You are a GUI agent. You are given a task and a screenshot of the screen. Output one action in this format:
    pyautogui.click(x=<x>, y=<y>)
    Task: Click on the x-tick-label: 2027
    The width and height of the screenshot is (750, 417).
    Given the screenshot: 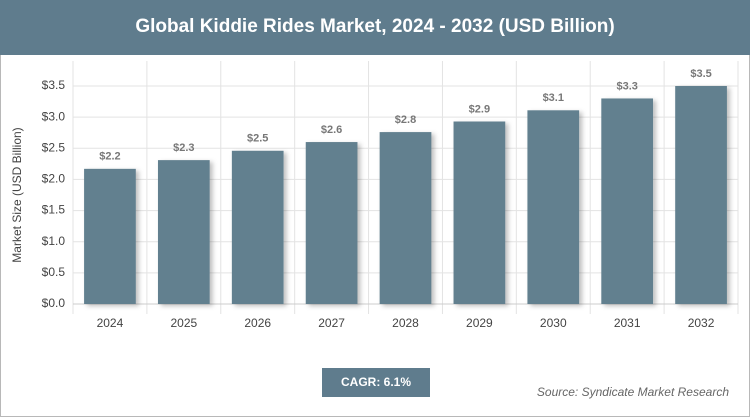 What is the action you would take?
    pyautogui.click(x=331, y=323)
    